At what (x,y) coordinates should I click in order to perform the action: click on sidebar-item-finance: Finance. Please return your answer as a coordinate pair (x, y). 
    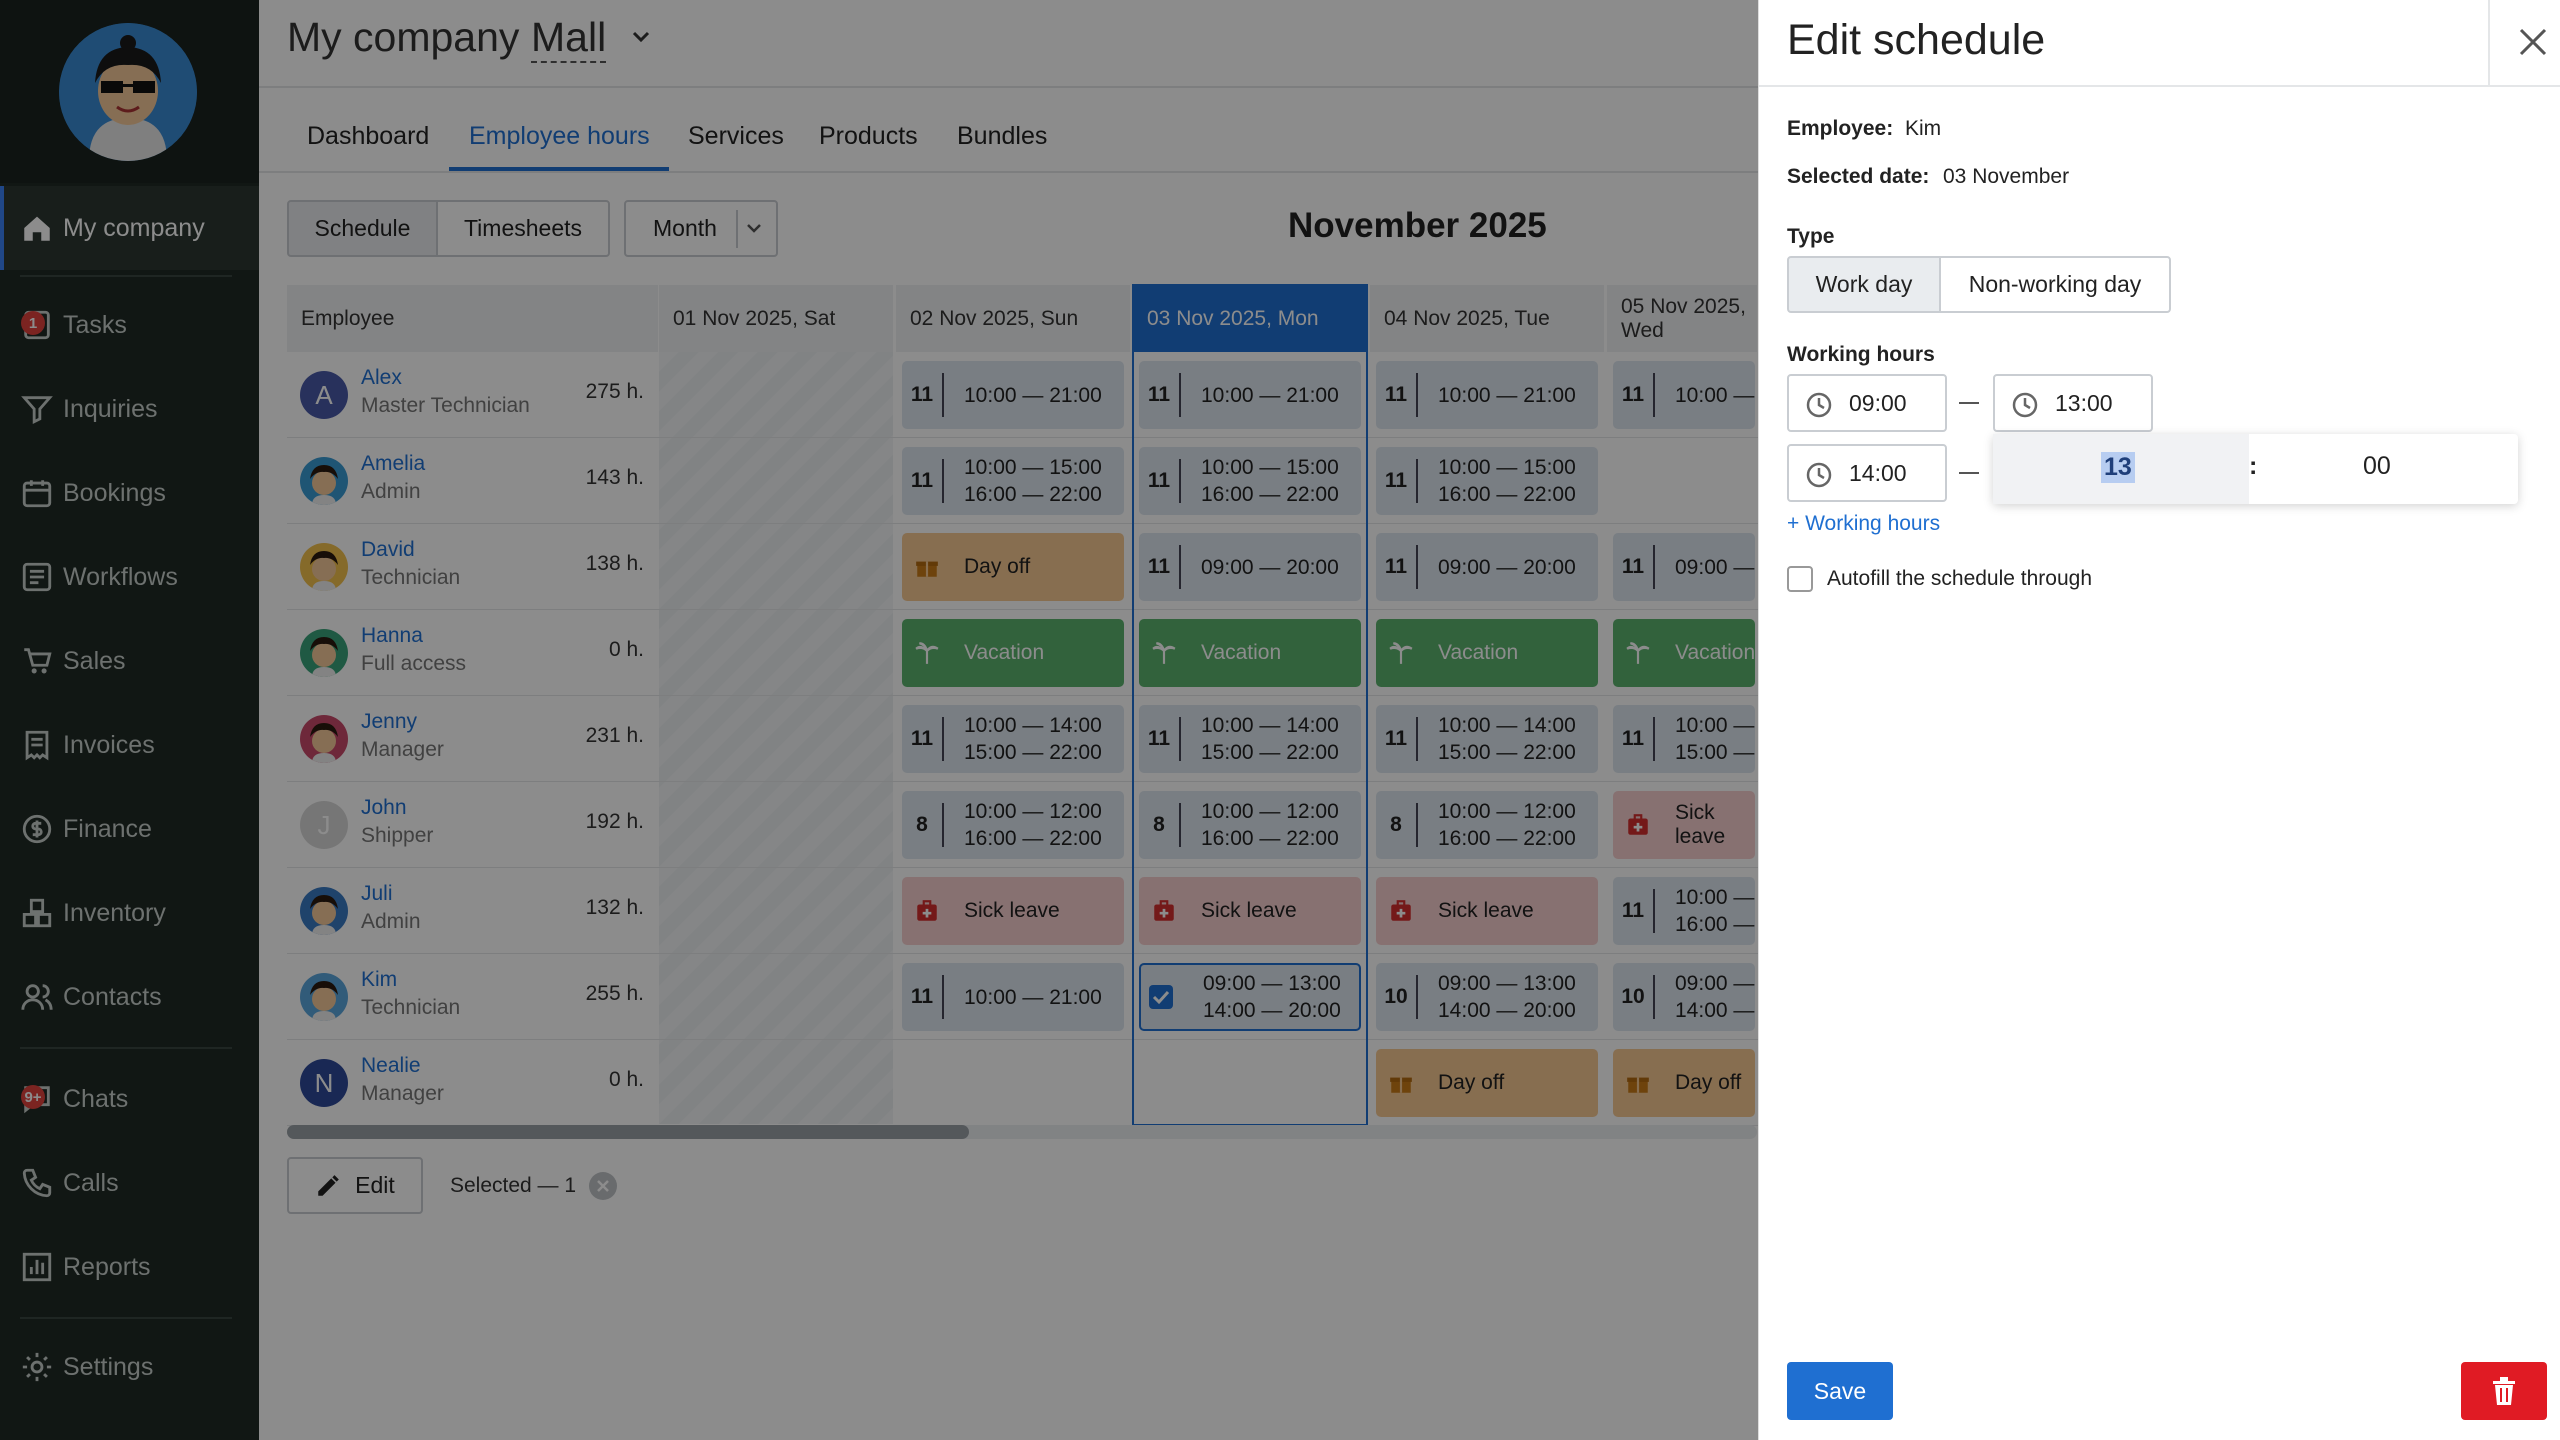
    Looking at the image, I should click on (129, 829).